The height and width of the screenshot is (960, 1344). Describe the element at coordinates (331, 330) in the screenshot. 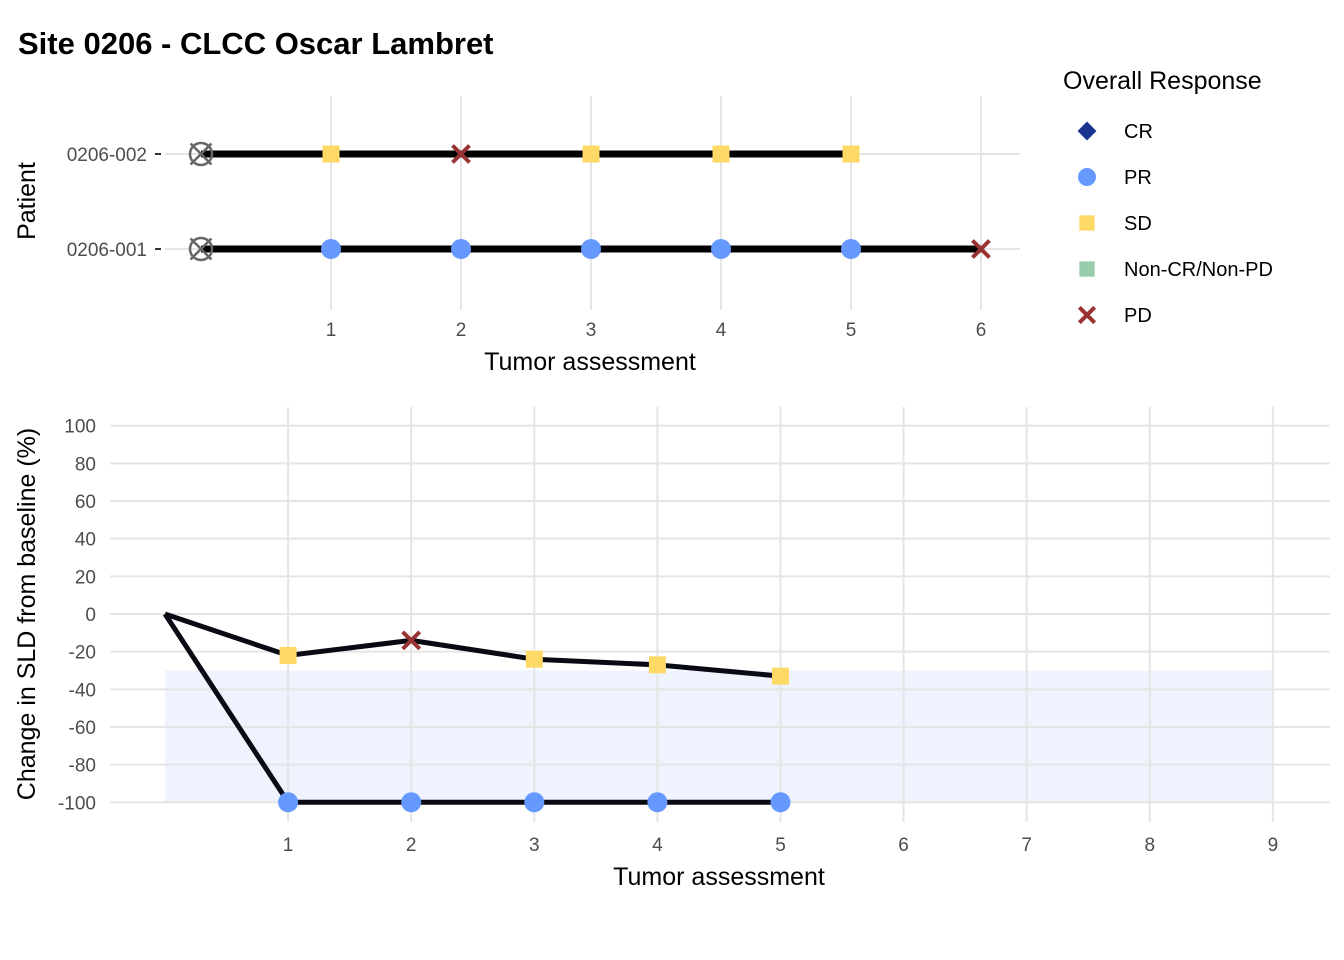

I see `swimmer-x-tick-label: 1` at that location.